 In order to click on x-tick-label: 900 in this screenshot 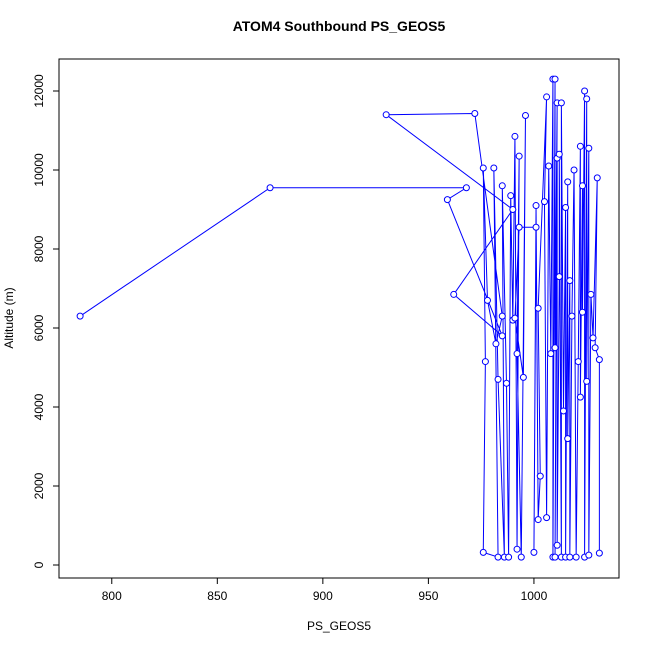, I will do `click(323, 596)`.